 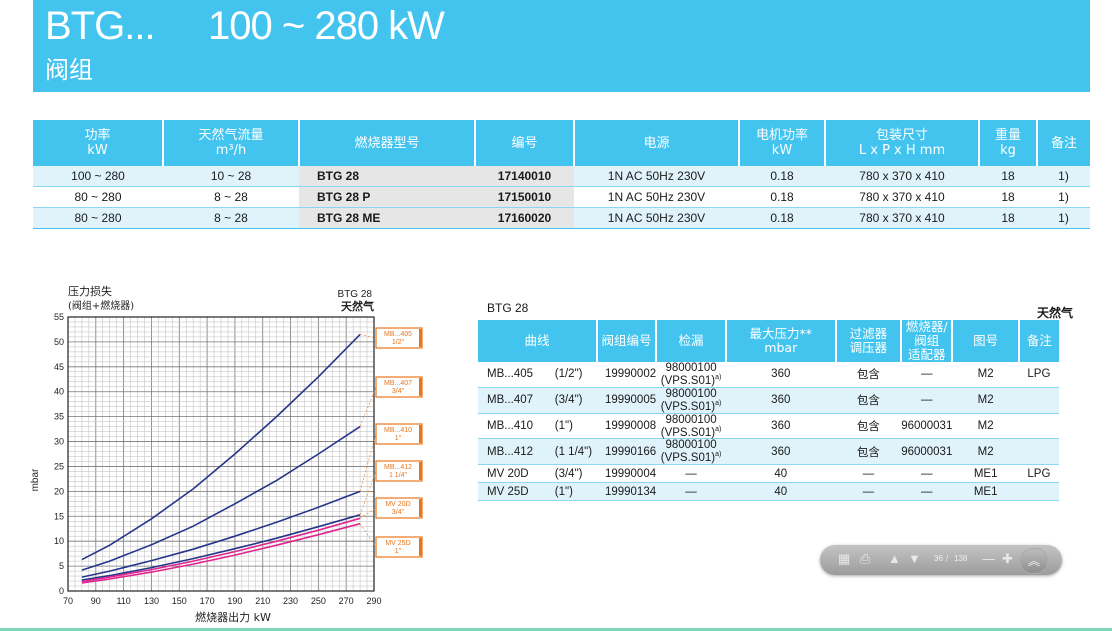 What do you see at coordinates (1038, 452) in the screenshot?
I see `valve-cell` at bounding box center [1038, 452].